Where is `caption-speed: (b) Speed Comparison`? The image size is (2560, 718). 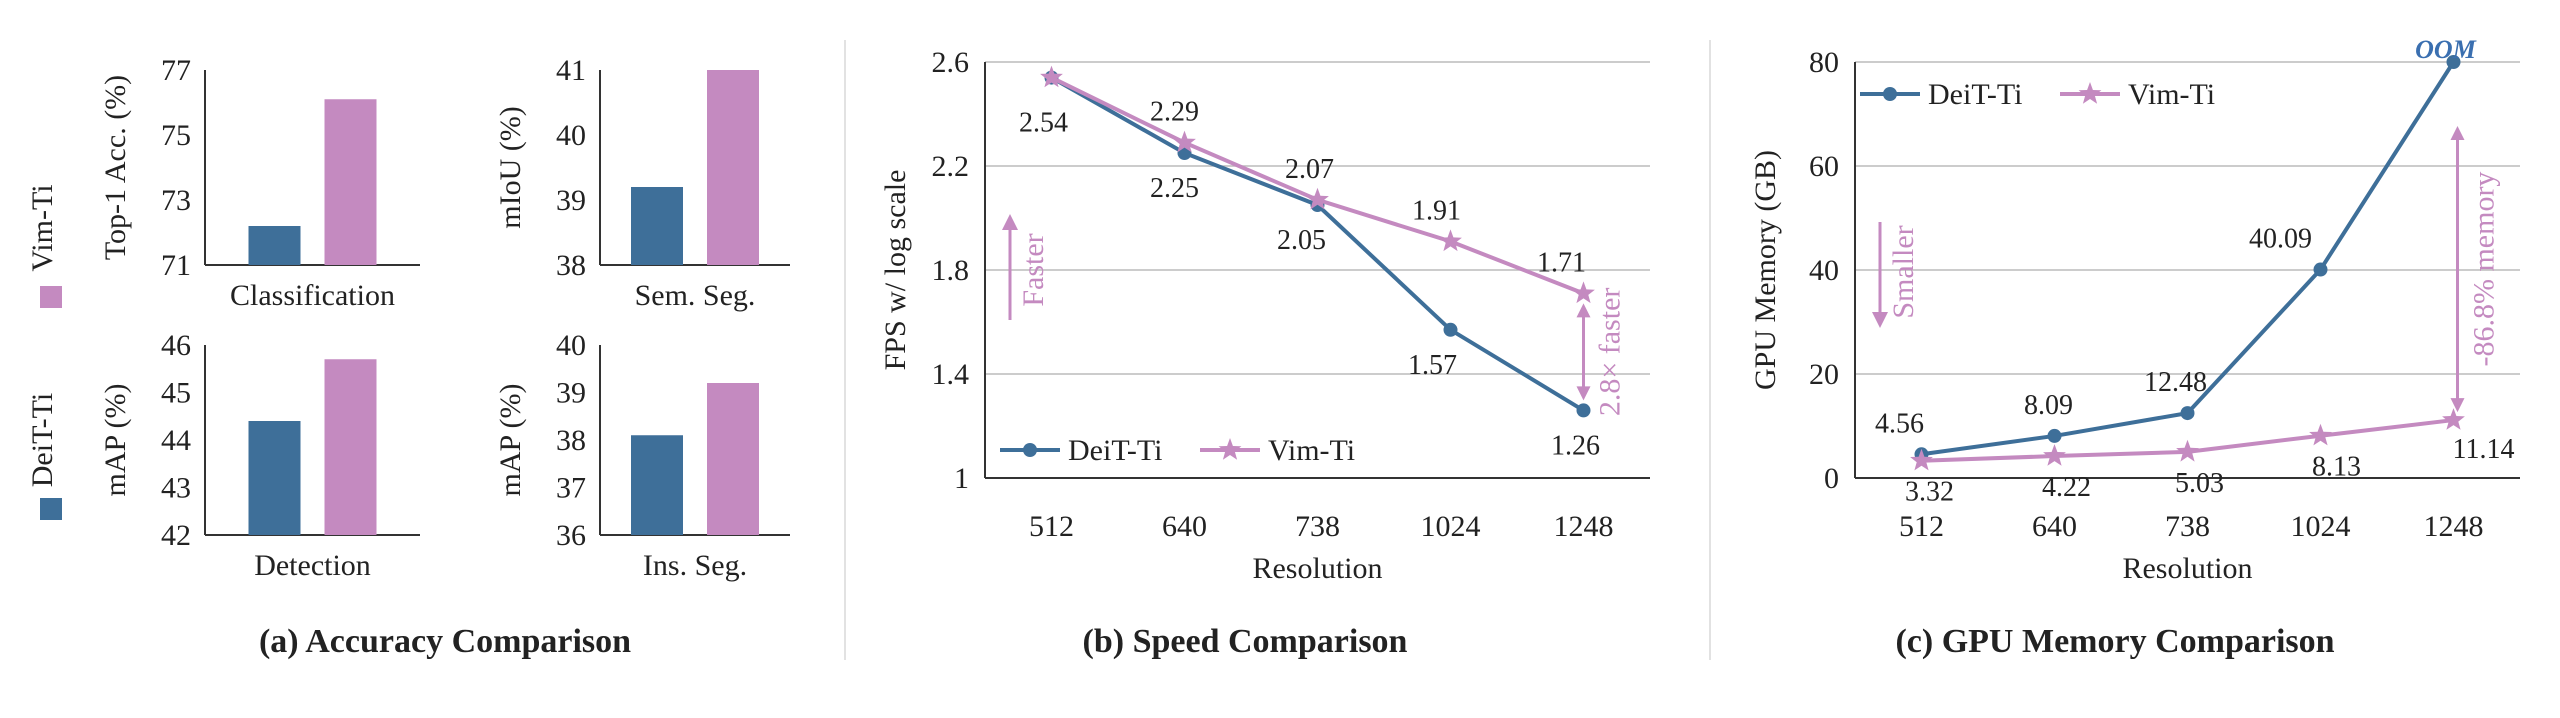 caption-speed: (b) Speed Comparison is located at coordinates (1245, 641).